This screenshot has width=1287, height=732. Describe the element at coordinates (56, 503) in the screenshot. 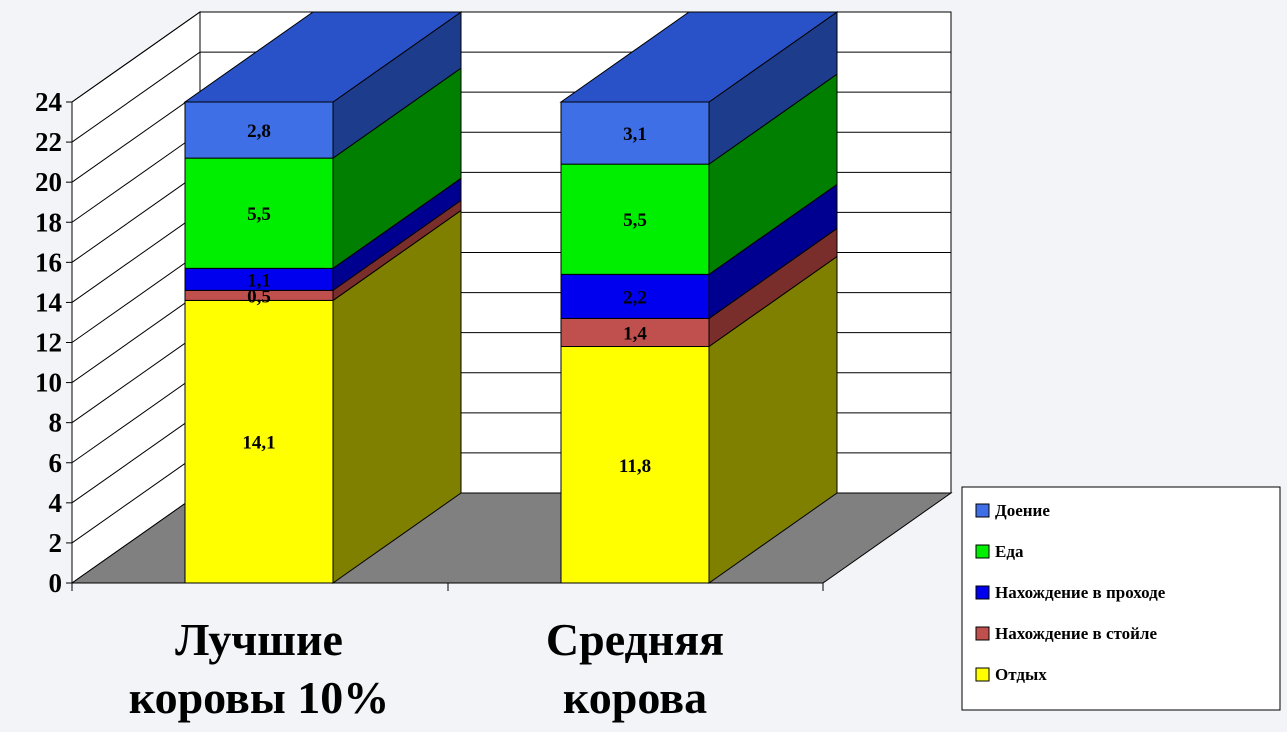

I see `y-tick-label: 4` at that location.